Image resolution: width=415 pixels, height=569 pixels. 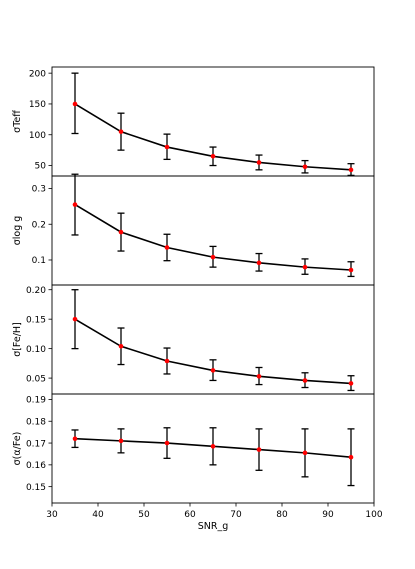 What do you see at coordinates (36, 422) in the screenshot?
I see `y-tick-label: 0.18` at bounding box center [36, 422].